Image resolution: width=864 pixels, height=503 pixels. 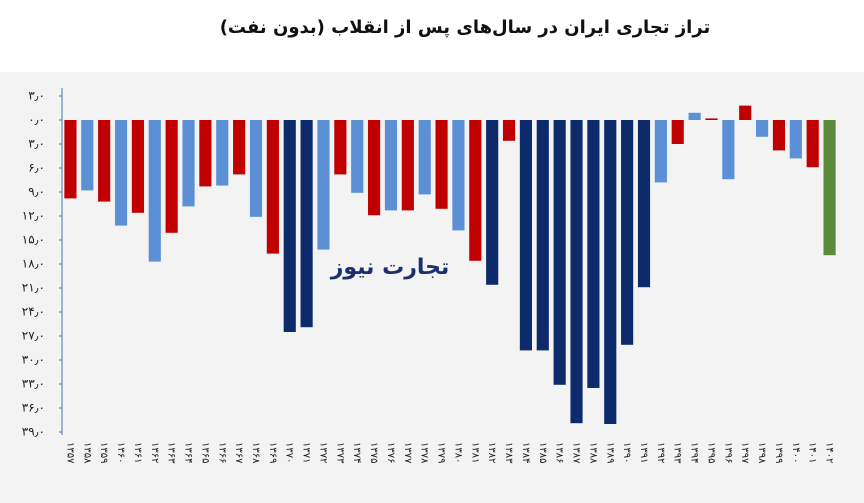 What do you see at coordinates (508, 453) in the screenshot?
I see `x-tick-label: ۱۳۸۳` at bounding box center [508, 453].